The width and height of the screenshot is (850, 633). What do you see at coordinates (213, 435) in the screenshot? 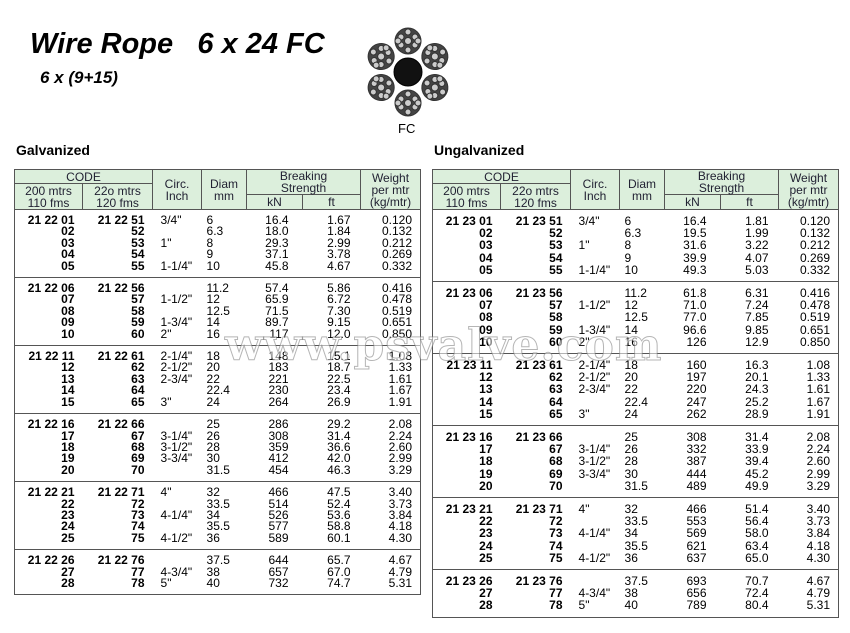
I see `table-cell: 26` at bounding box center [213, 435].